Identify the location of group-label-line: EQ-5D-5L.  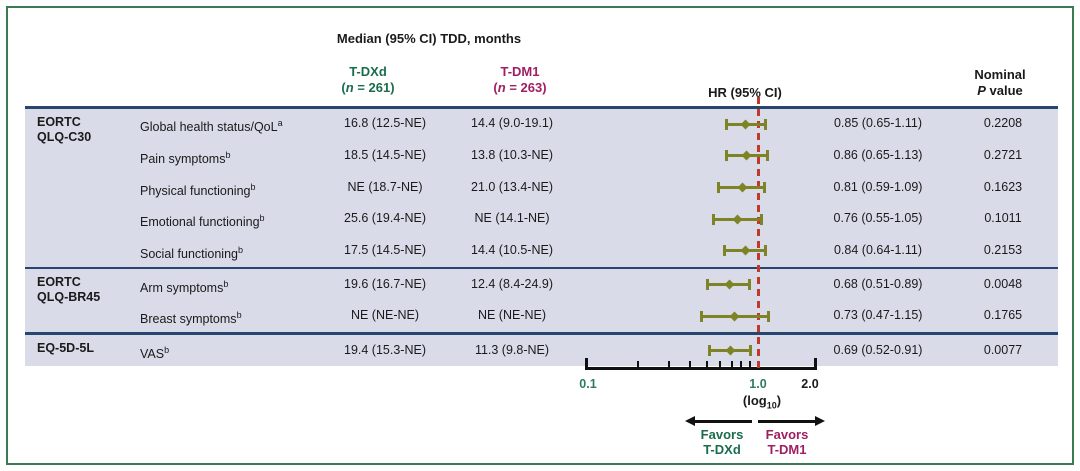
(65, 347).